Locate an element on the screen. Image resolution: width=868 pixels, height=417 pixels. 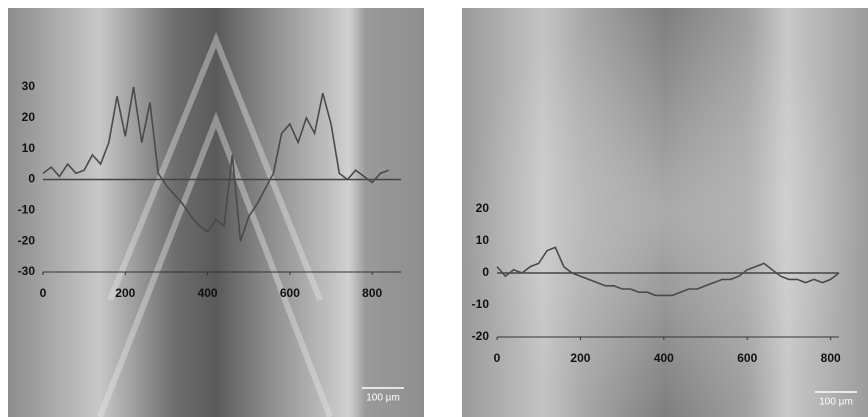
y-tick-label: -30 is located at coordinates (27, 271).